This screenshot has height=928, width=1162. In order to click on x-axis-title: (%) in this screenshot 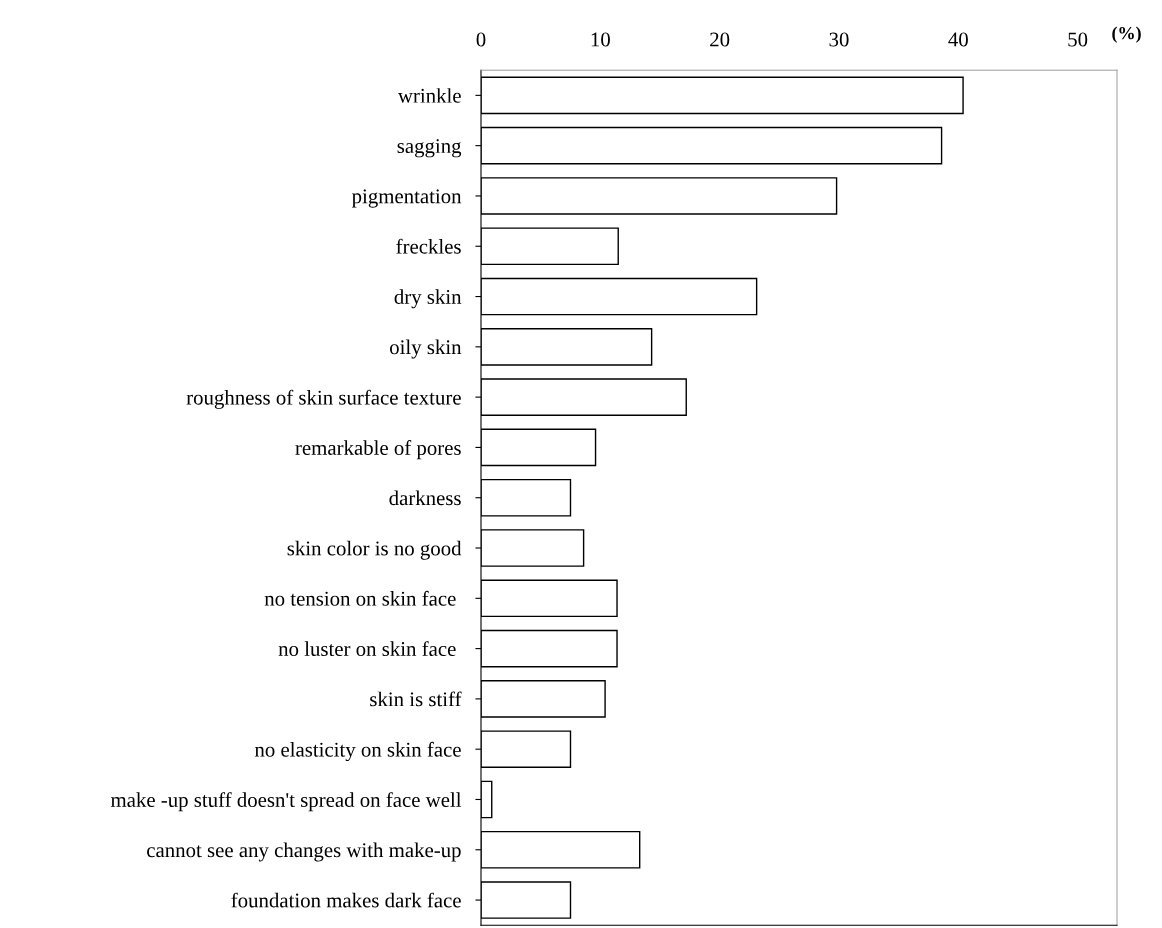, I will do `click(1126, 34)`.